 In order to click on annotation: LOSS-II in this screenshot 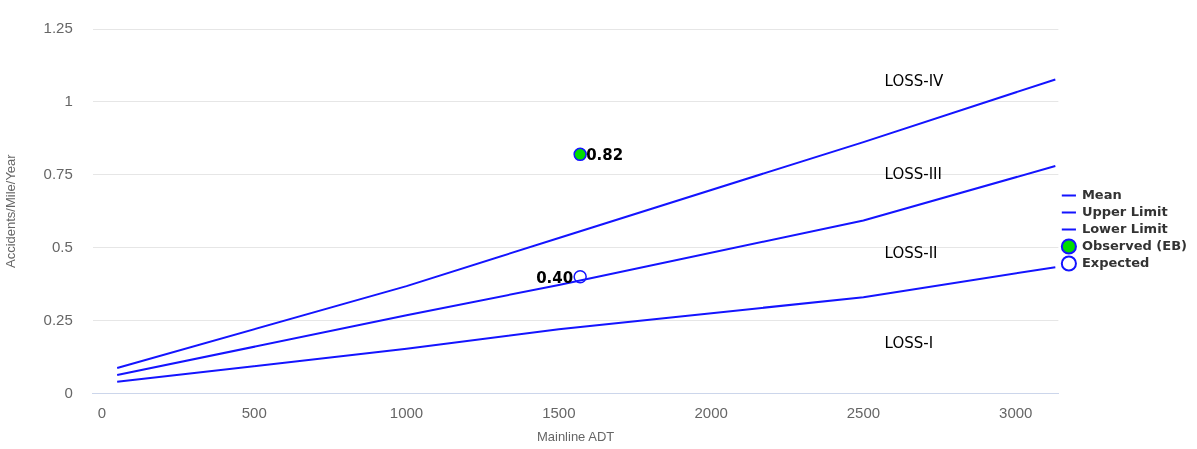, I will do `click(911, 253)`.